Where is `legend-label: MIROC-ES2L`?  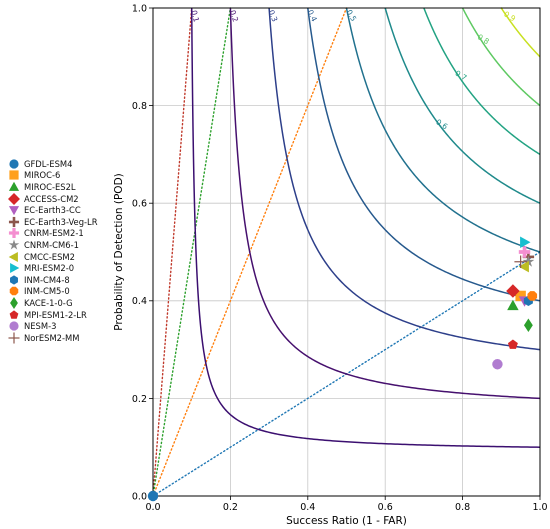 legend-label: MIROC-ES2L is located at coordinates (50, 186).